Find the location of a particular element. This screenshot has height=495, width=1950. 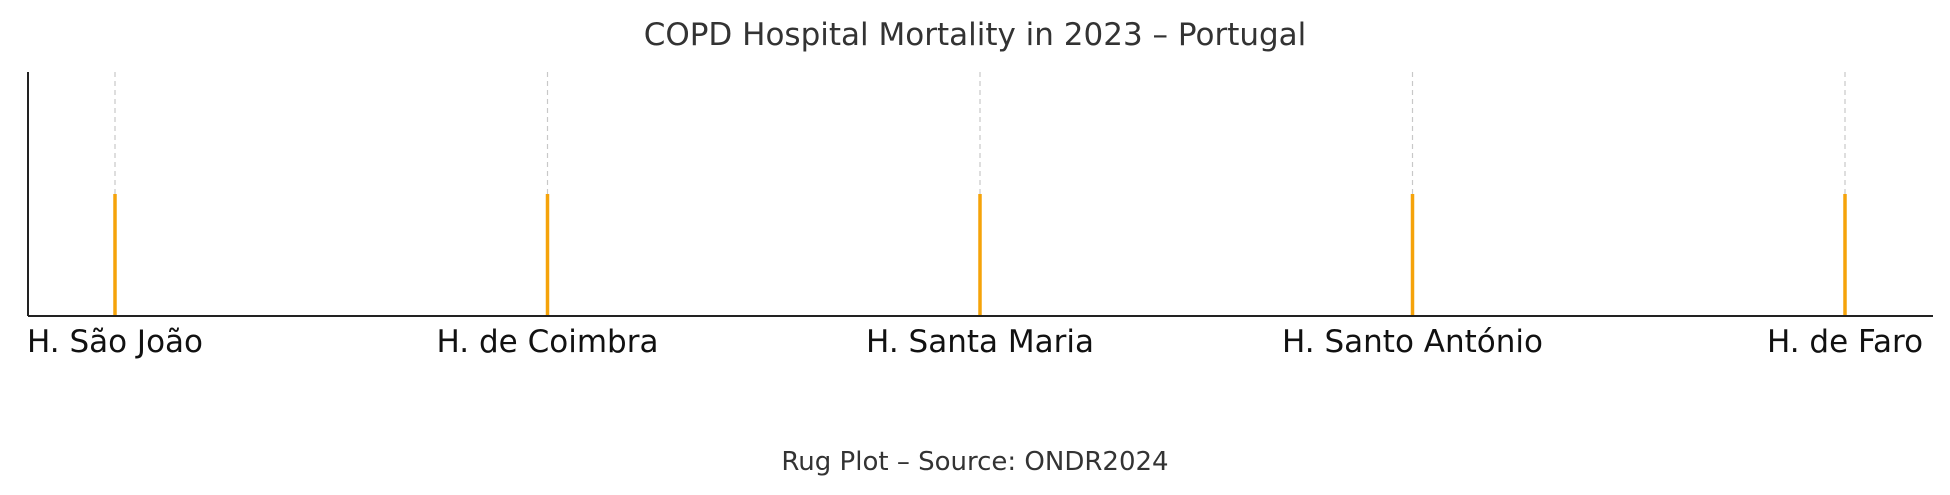

x-tick-label-h-de-faro: H. de Faro is located at coordinates (1845, 342).